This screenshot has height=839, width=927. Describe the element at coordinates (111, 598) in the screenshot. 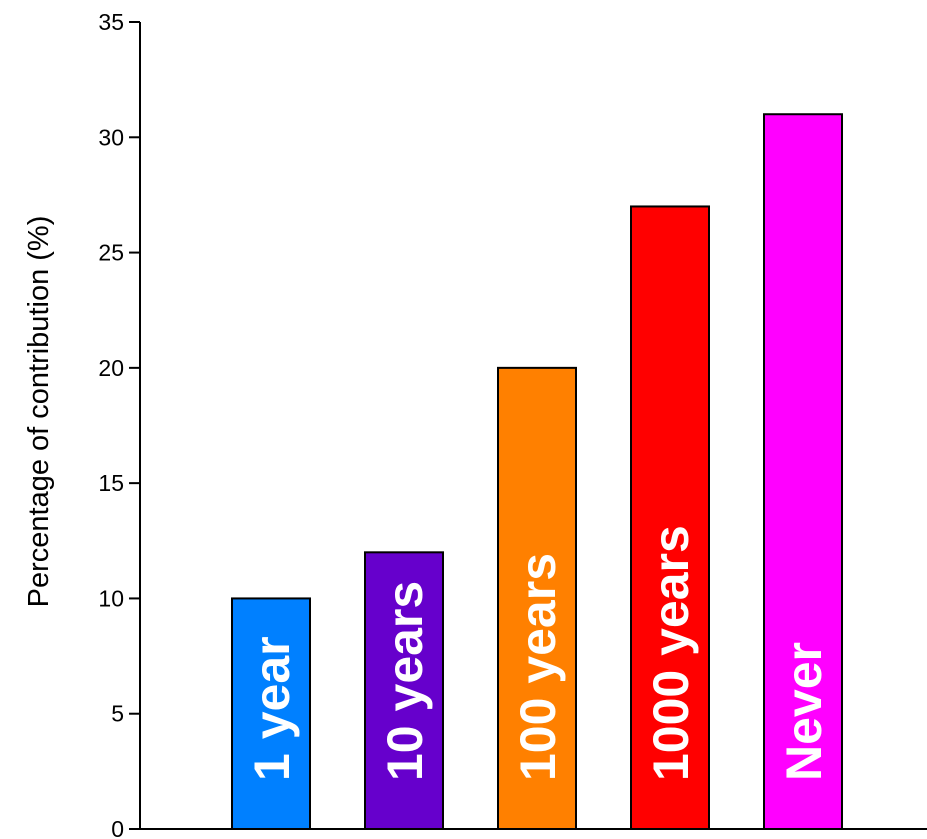

I see `y-tick-label: 10` at that location.